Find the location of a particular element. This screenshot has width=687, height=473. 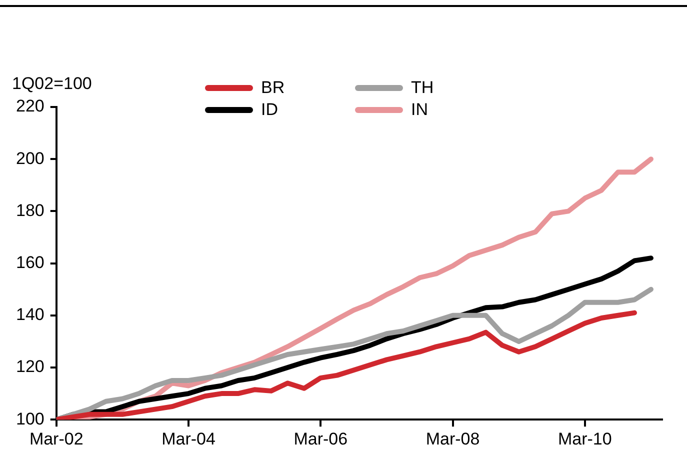

legend-label: IN is located at coordinates (419, 110).